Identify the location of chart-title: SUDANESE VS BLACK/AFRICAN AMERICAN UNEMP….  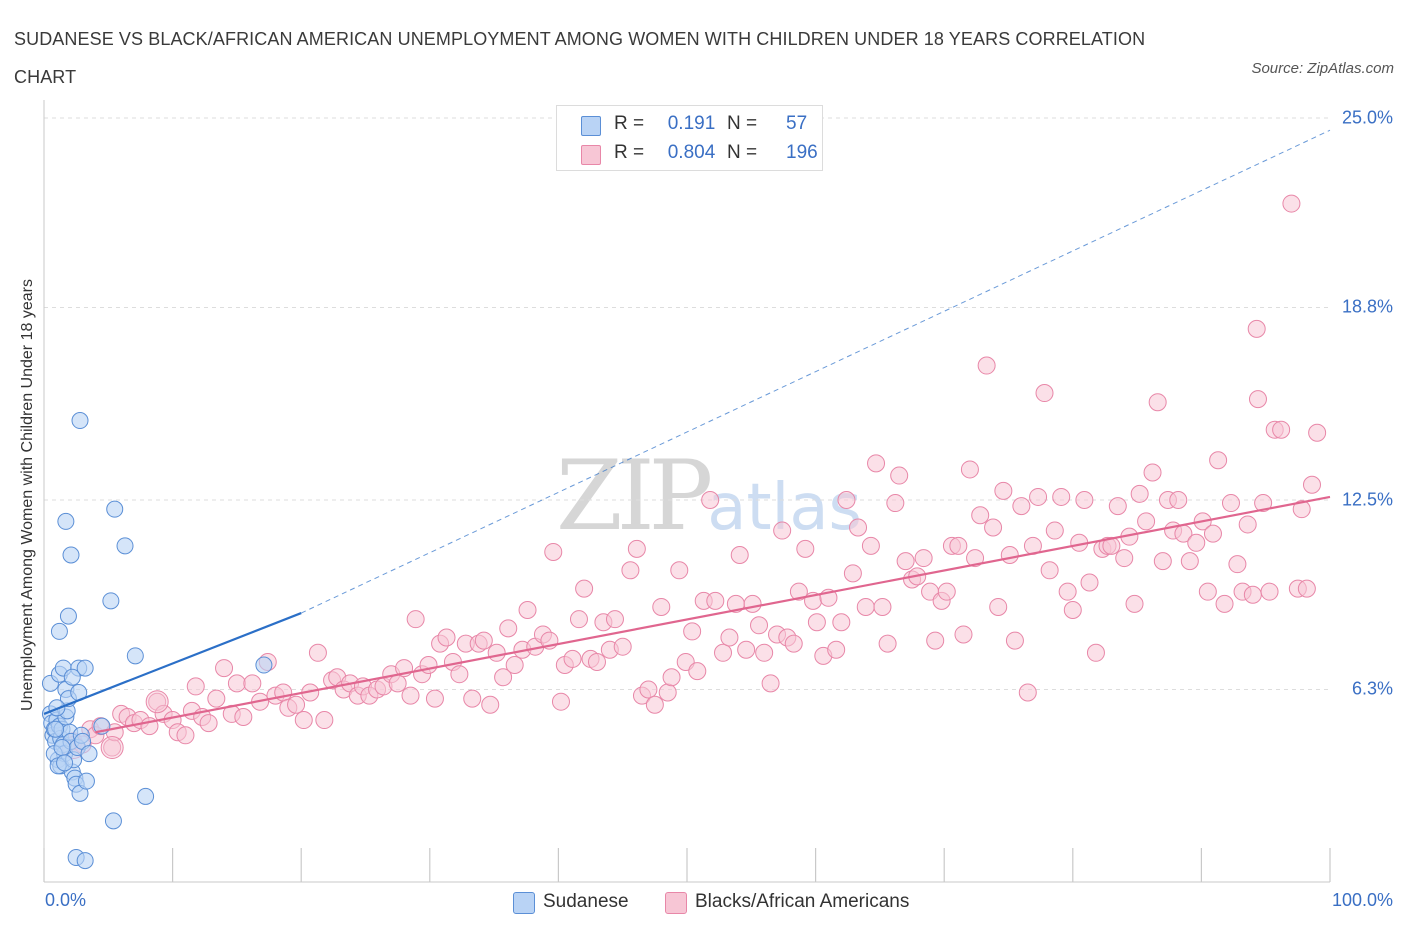
(580, 58).